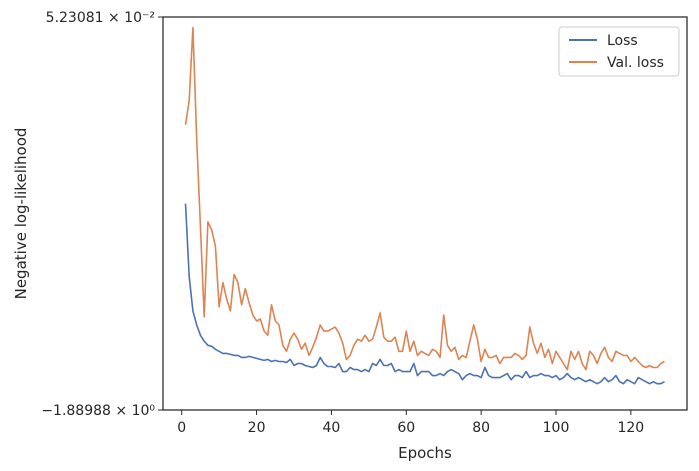 This screenshot has width=699, height=471. Describe the element at coordinates (406, 428) in the screenshot. I see `x-tick-label: 60` at that location.